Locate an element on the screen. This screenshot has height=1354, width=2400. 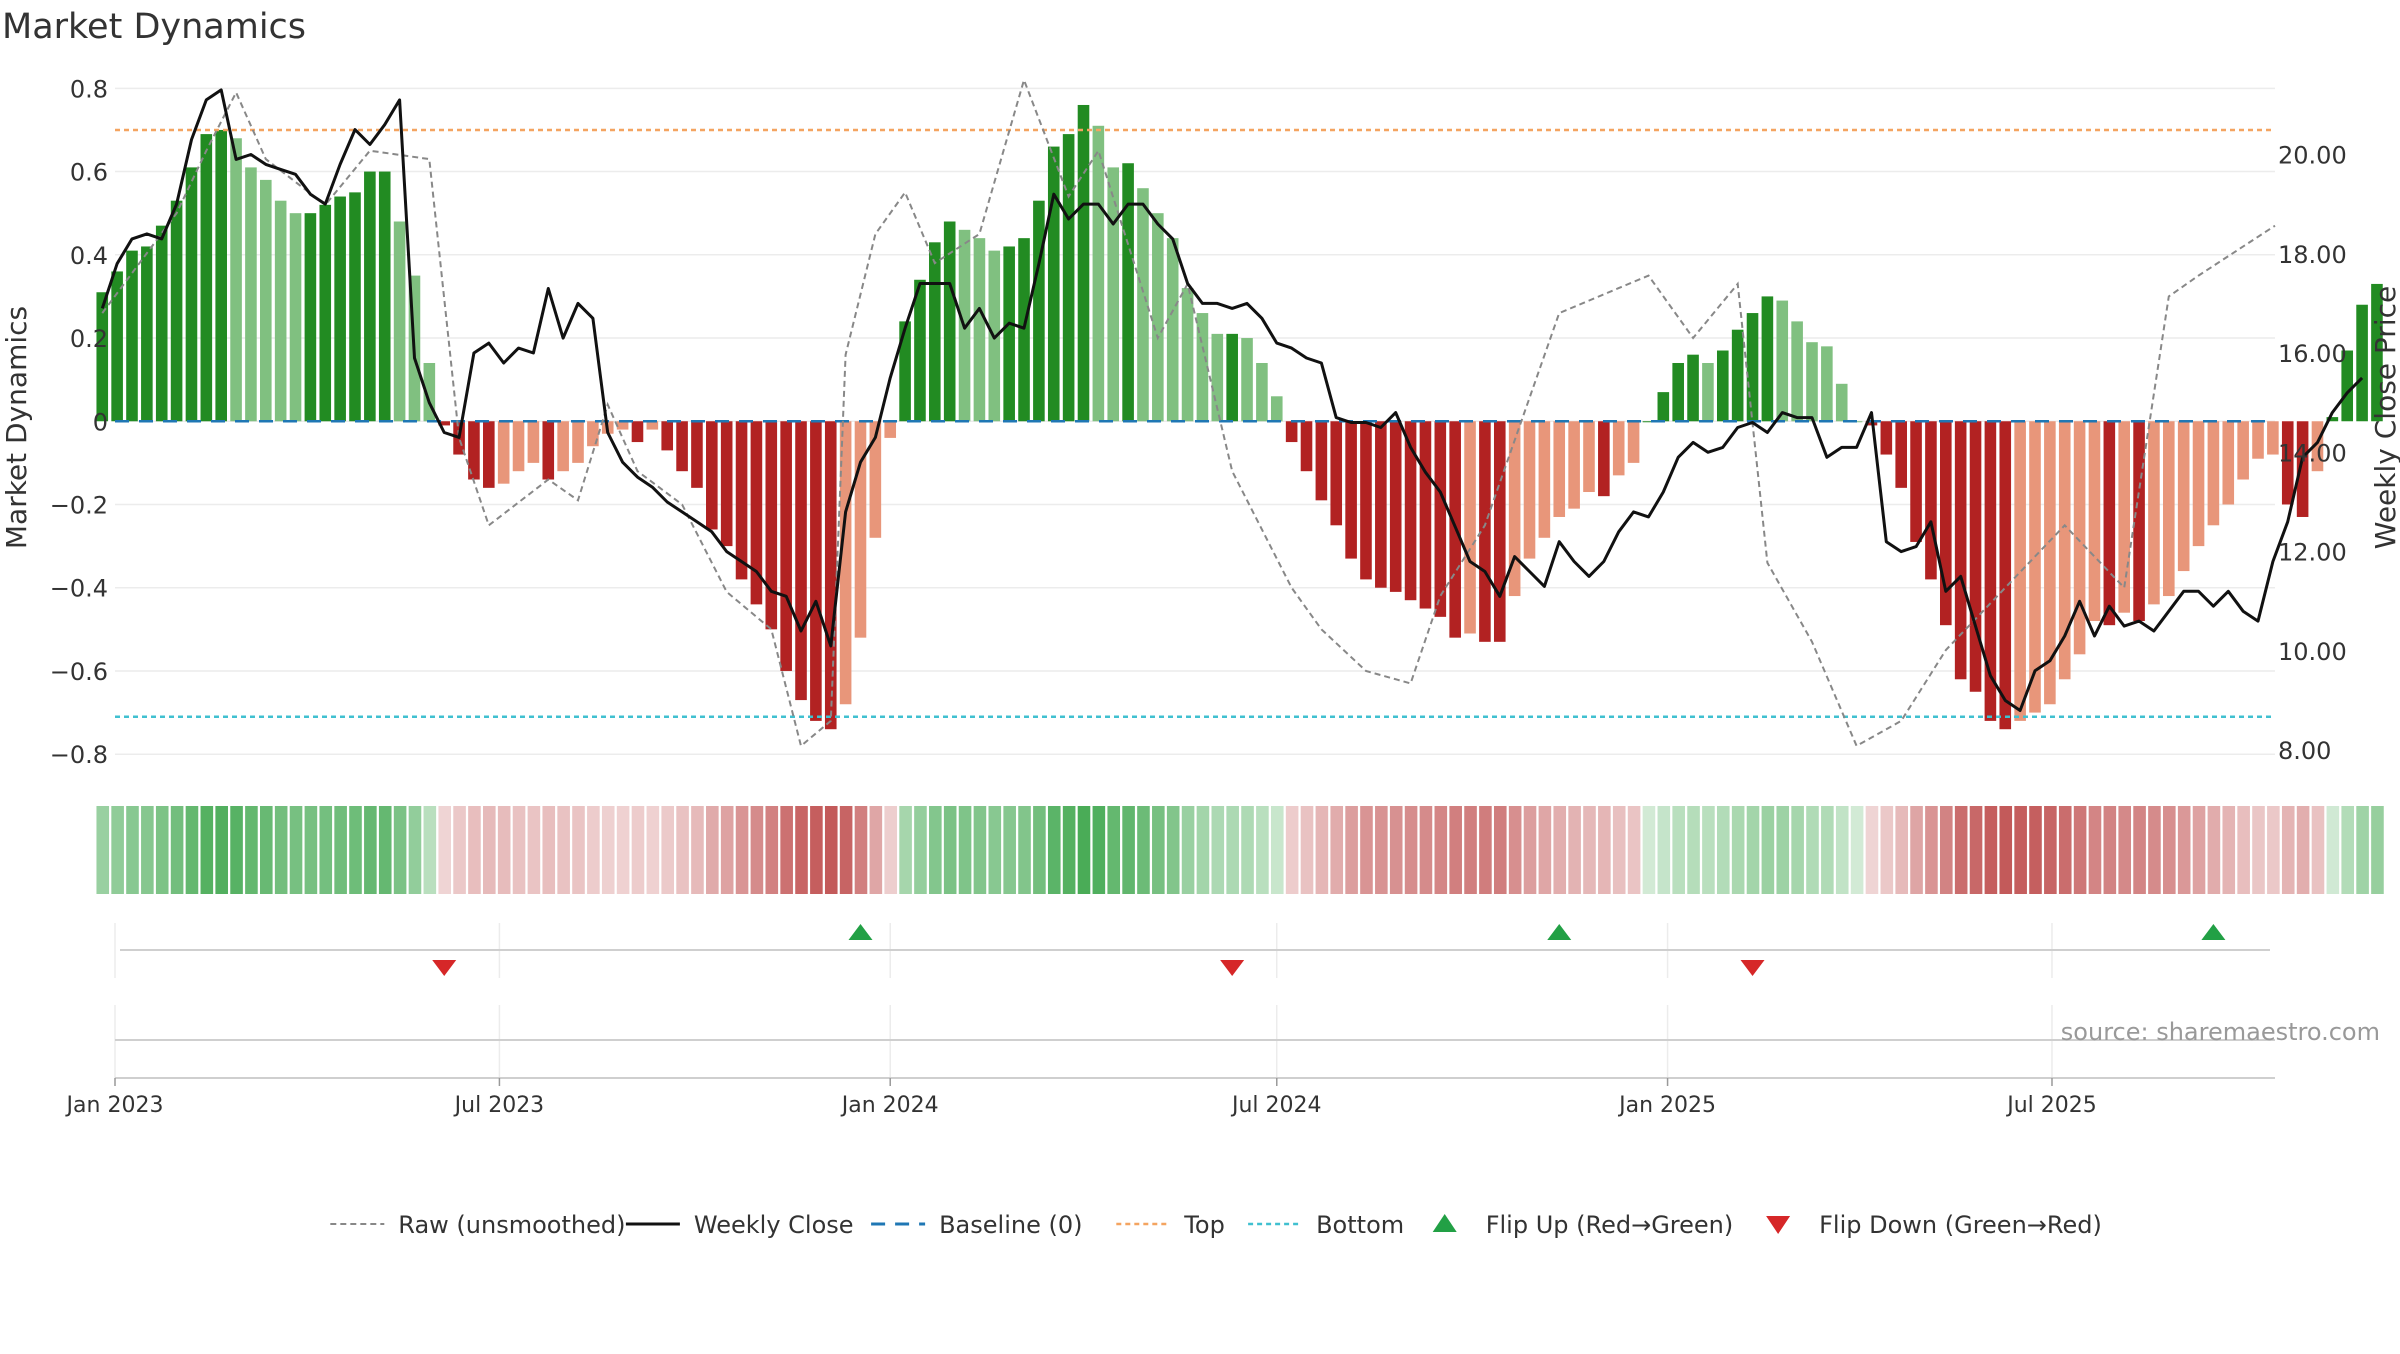
left-axis-label: Market Dynamics is located at coordinates (16, 427).